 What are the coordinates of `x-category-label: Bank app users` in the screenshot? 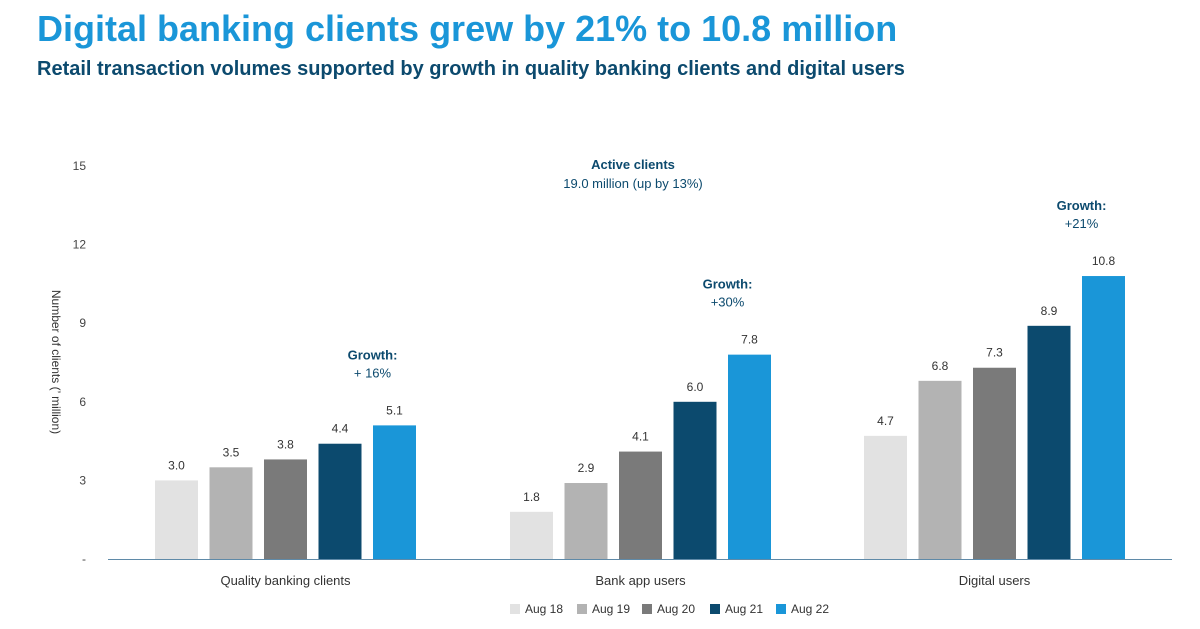 It's located at (640, 580).